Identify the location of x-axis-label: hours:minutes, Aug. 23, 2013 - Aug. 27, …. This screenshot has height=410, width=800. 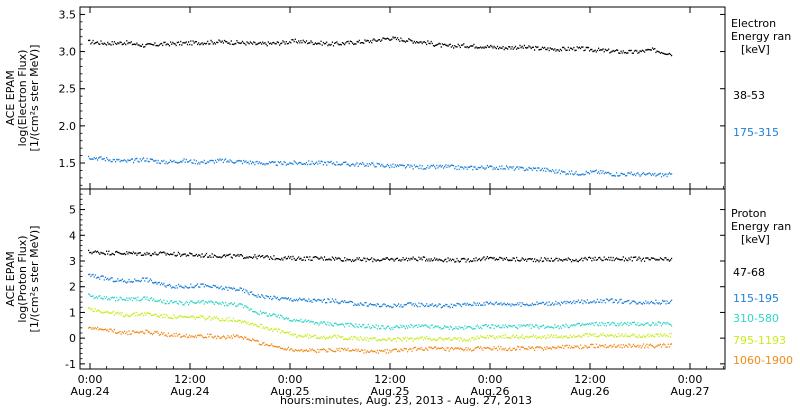
(406, 400).